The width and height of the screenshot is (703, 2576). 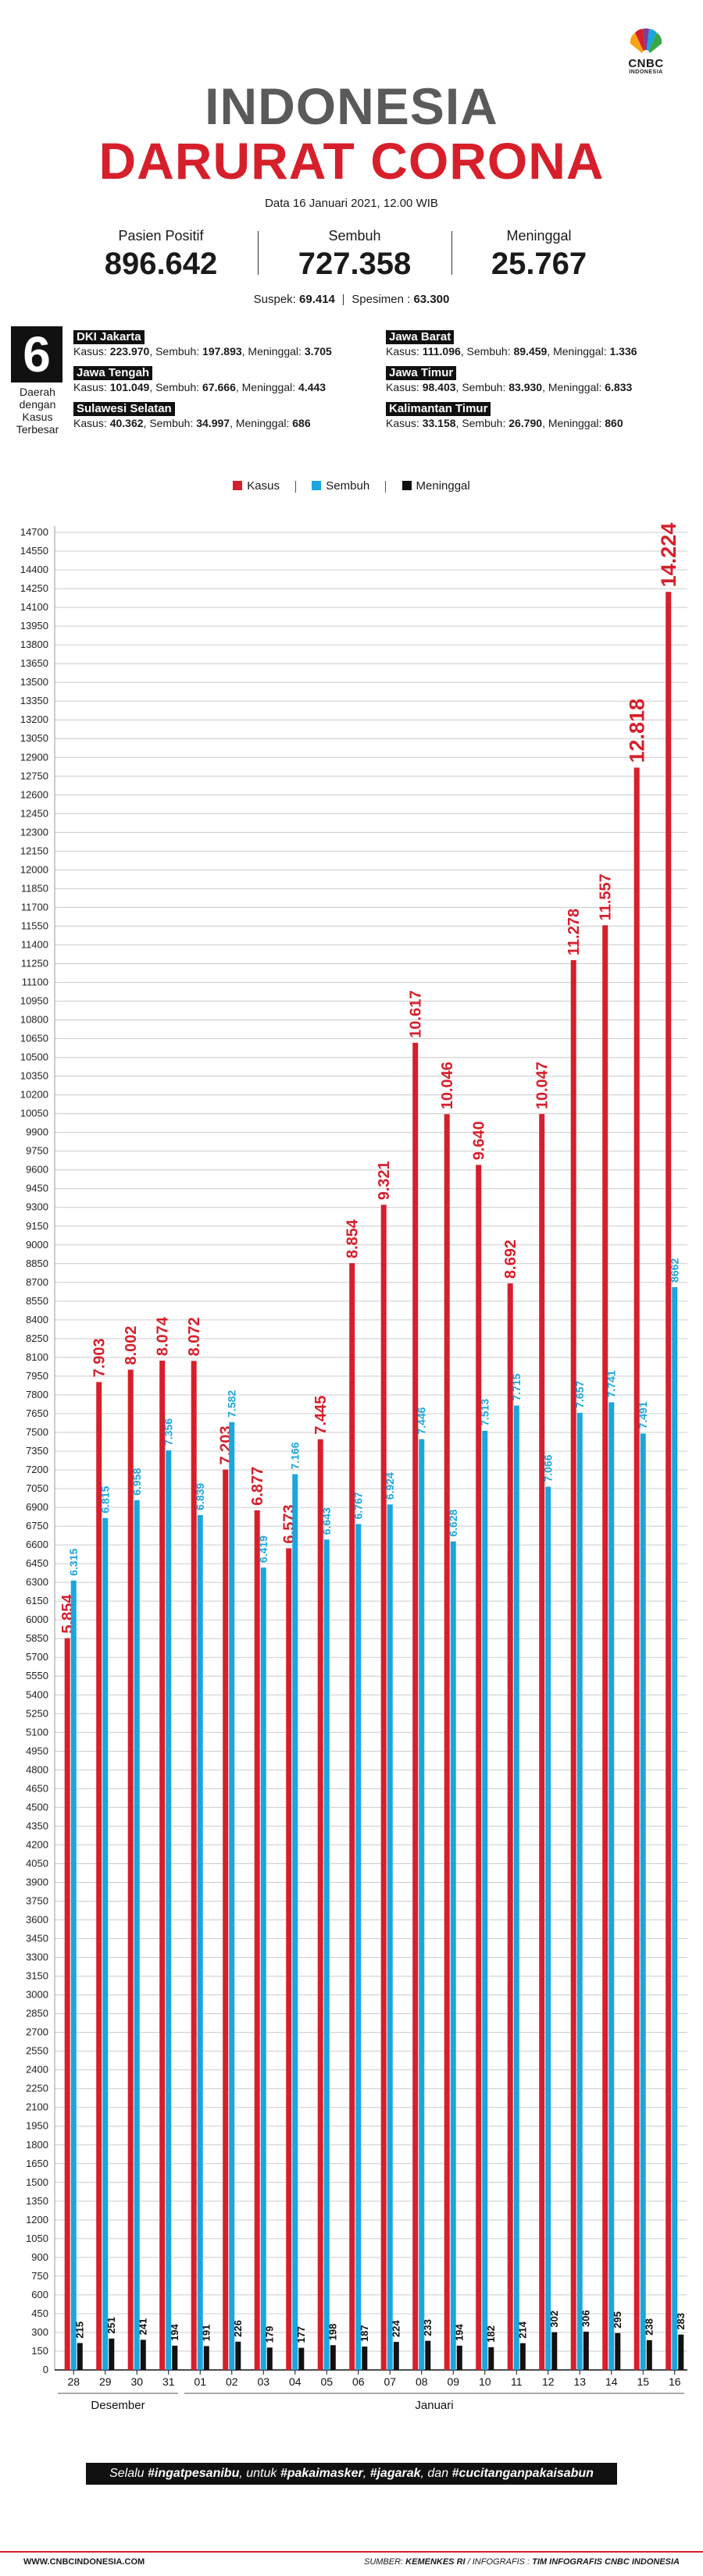 I want to click on province-stat-value: 26.790, so click(x=526, y=423).